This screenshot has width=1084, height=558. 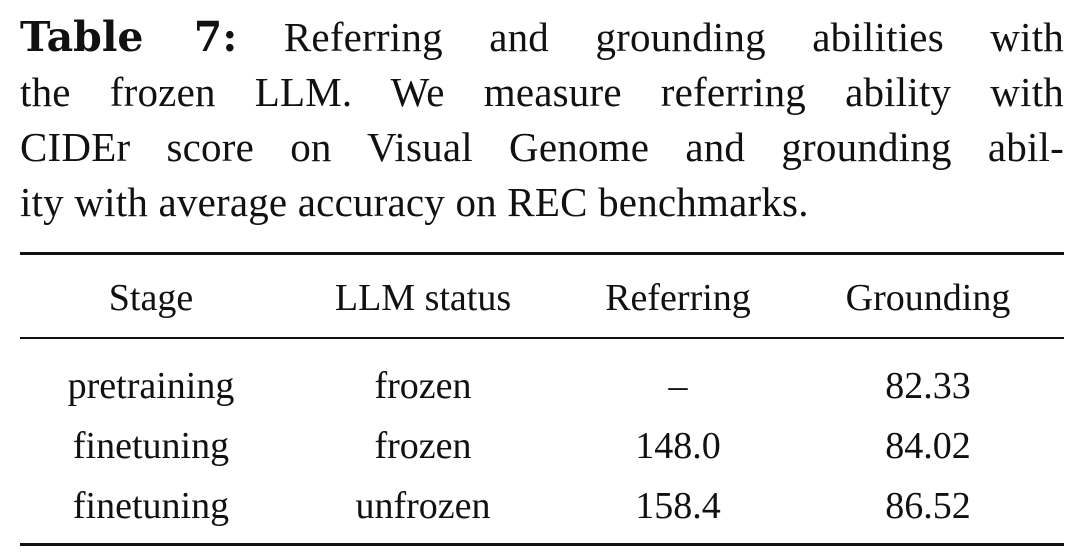 What do you see at coordinates (678, 386) in the screenshot?
I see `cell-referring: –` at bounding box center [678, 386].